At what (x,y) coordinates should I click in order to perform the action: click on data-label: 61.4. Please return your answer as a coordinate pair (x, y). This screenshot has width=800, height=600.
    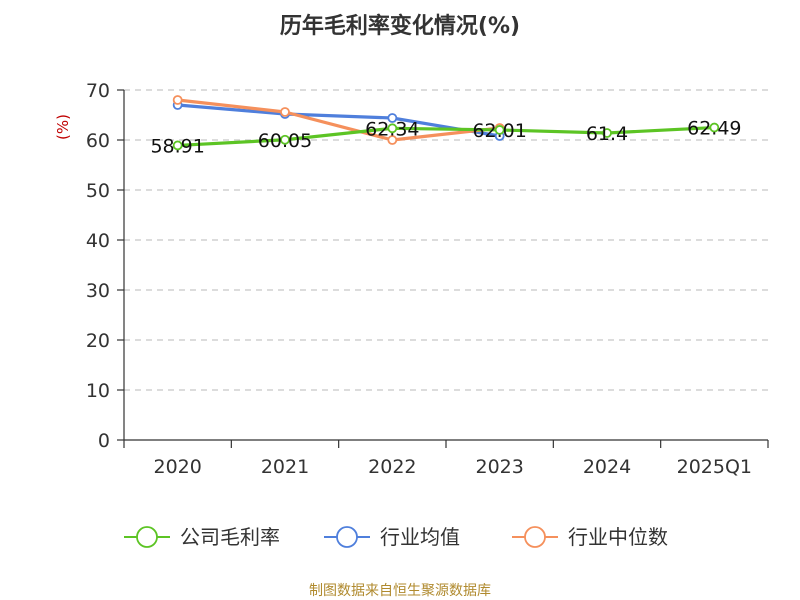
    Looking at the image, I should click on (607, 134).